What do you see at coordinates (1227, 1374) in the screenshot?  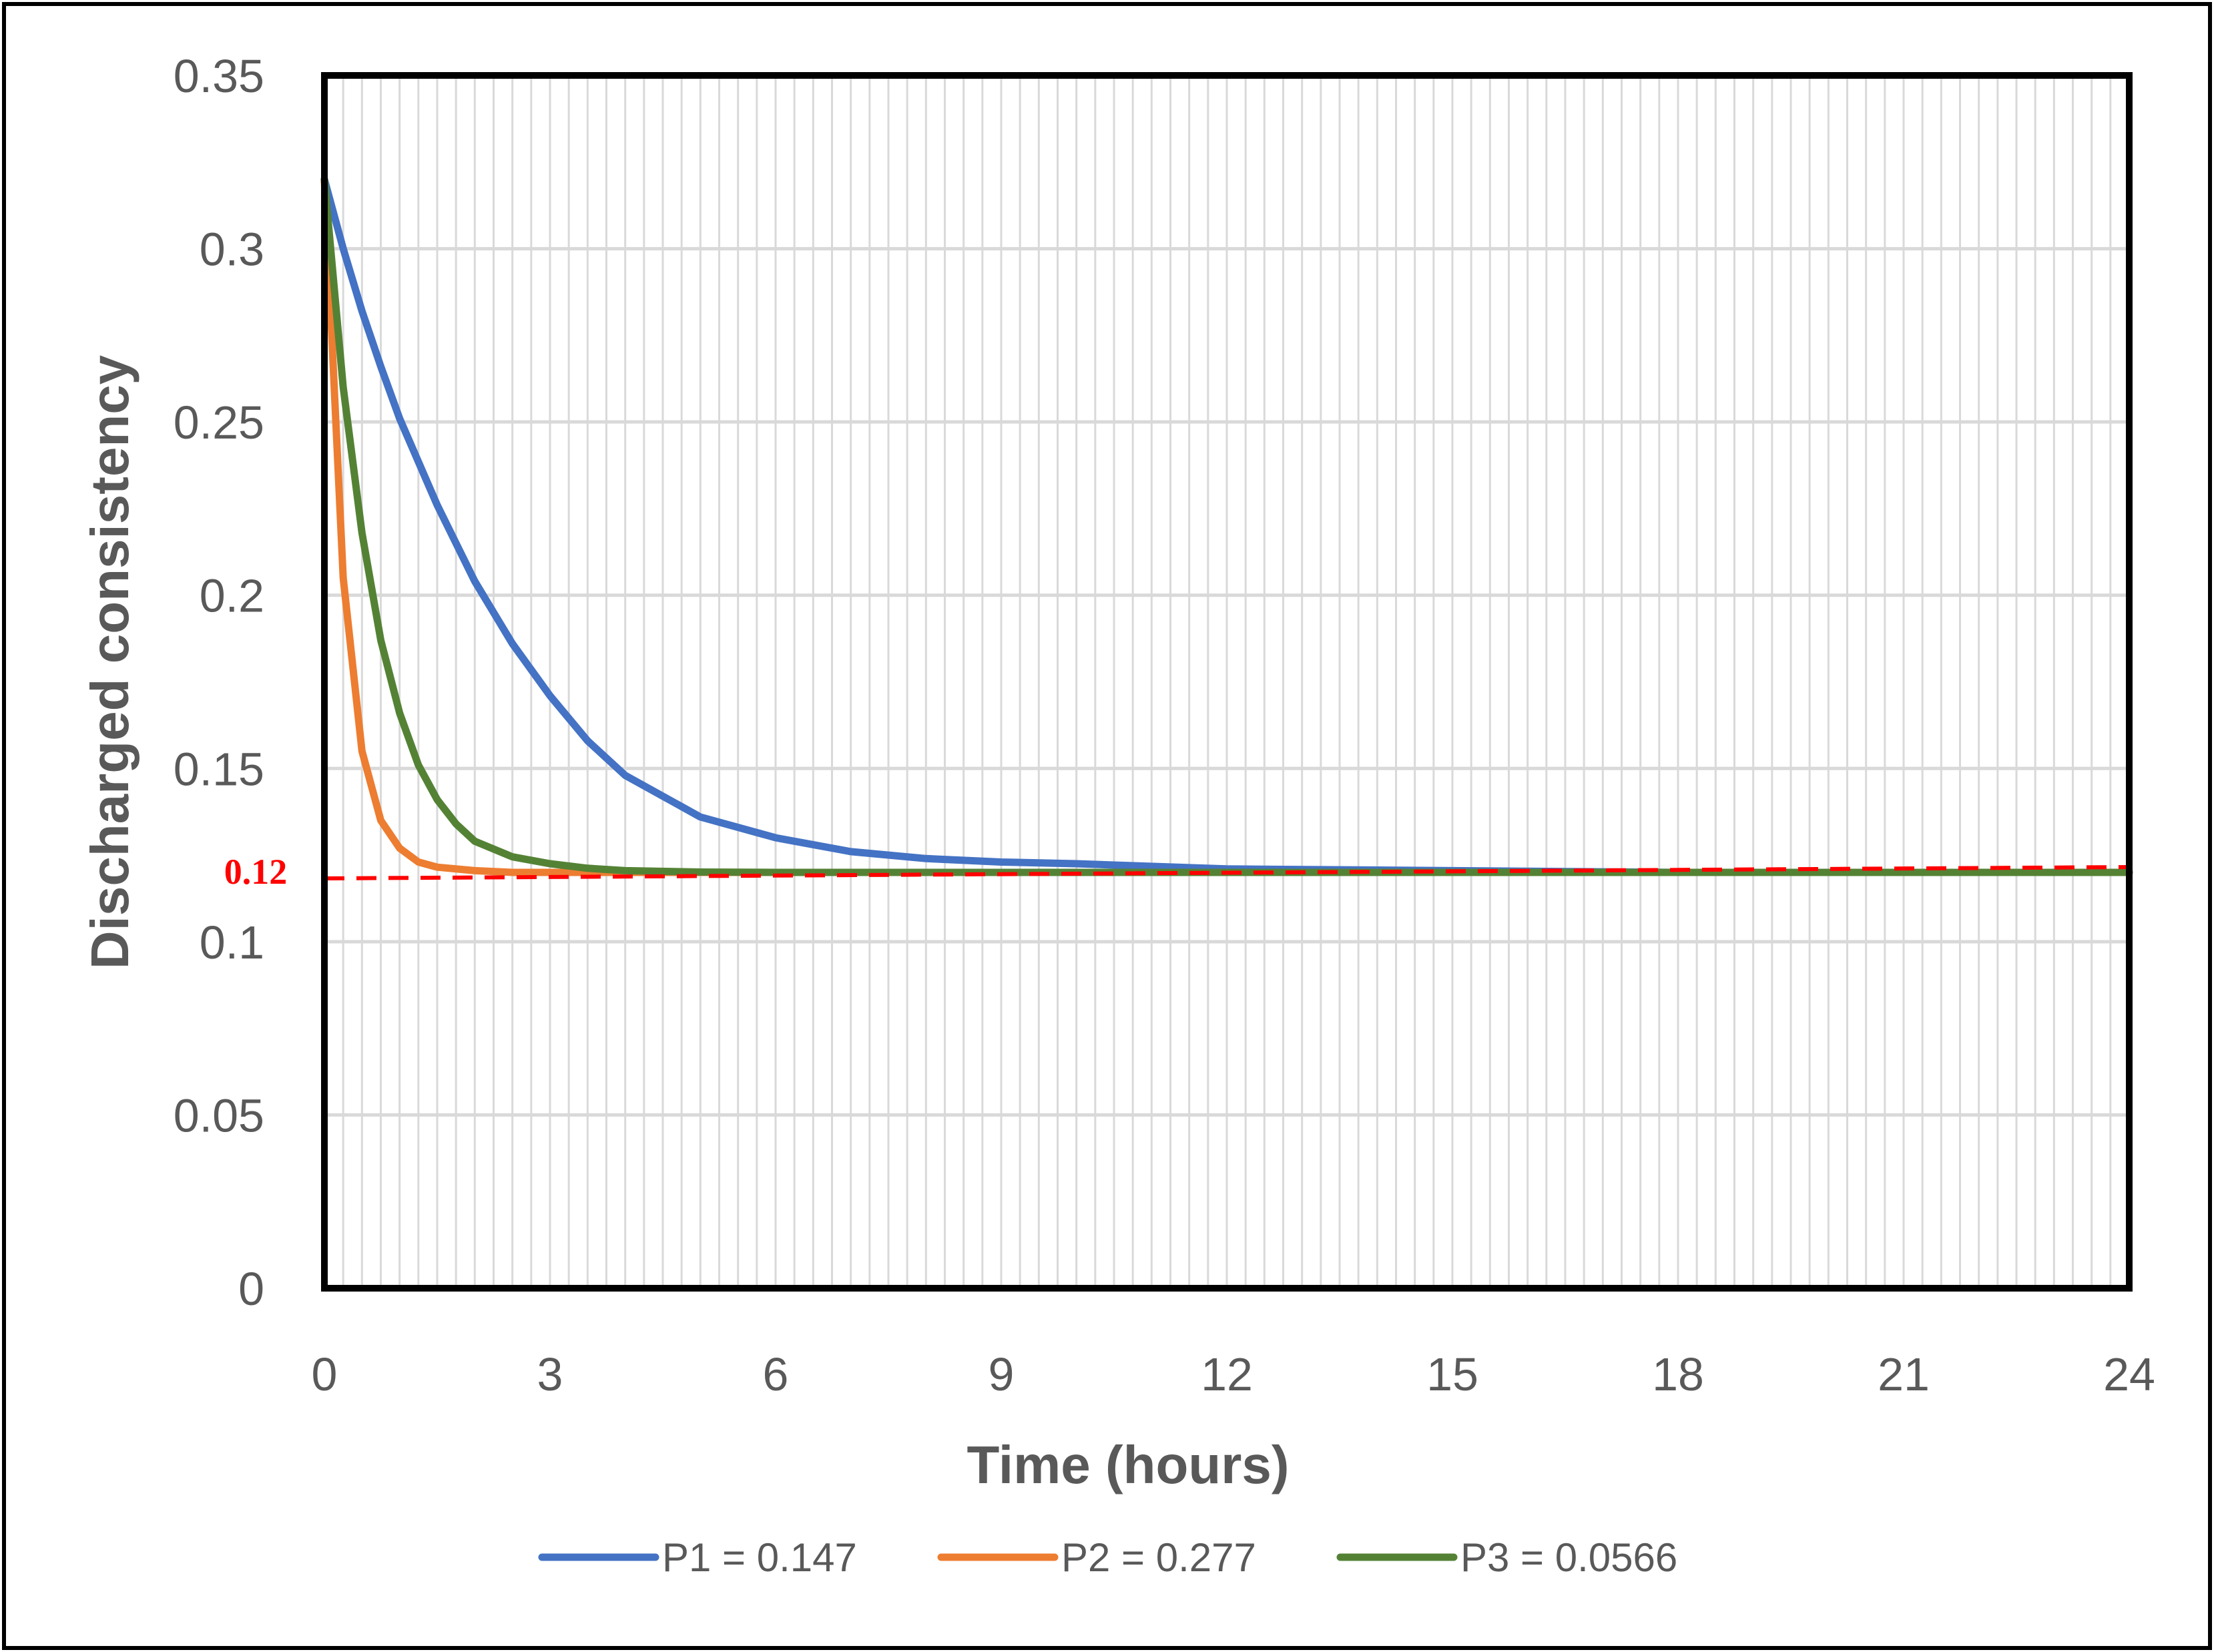 I see `x-tick-label: 12` at bounding box center [1227, 1374].